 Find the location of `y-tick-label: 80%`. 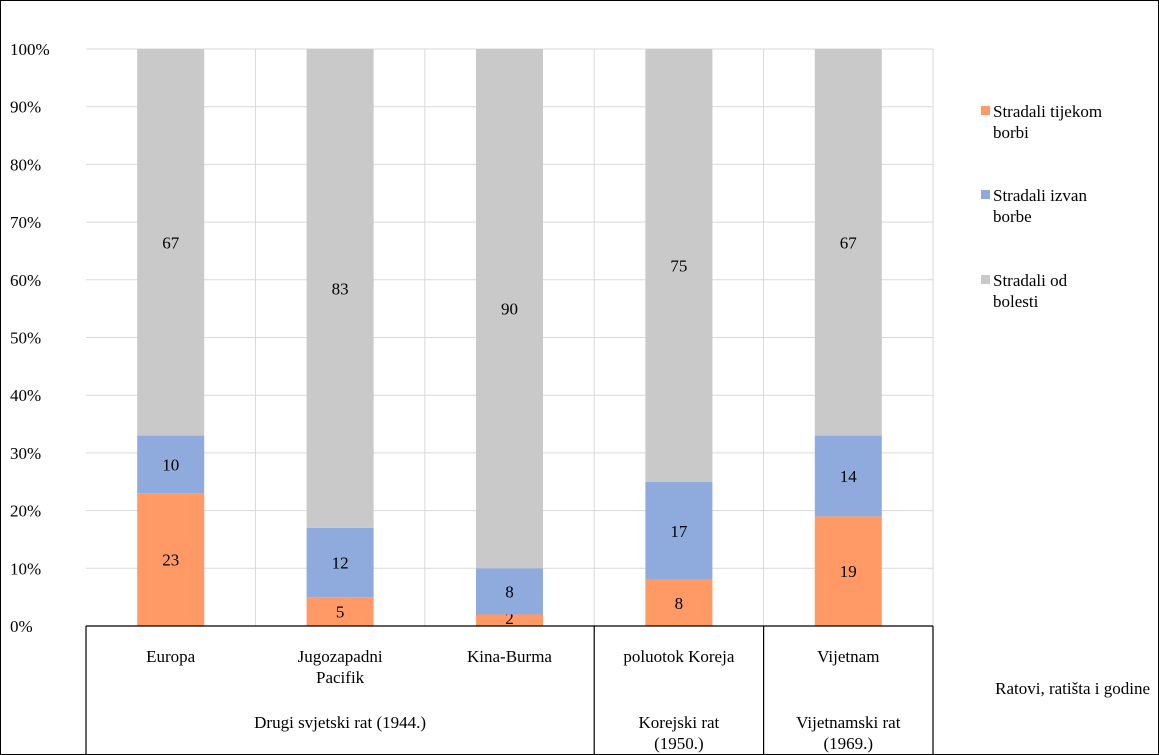

y-tick-label: 80% is located at coordinates (25, 164).